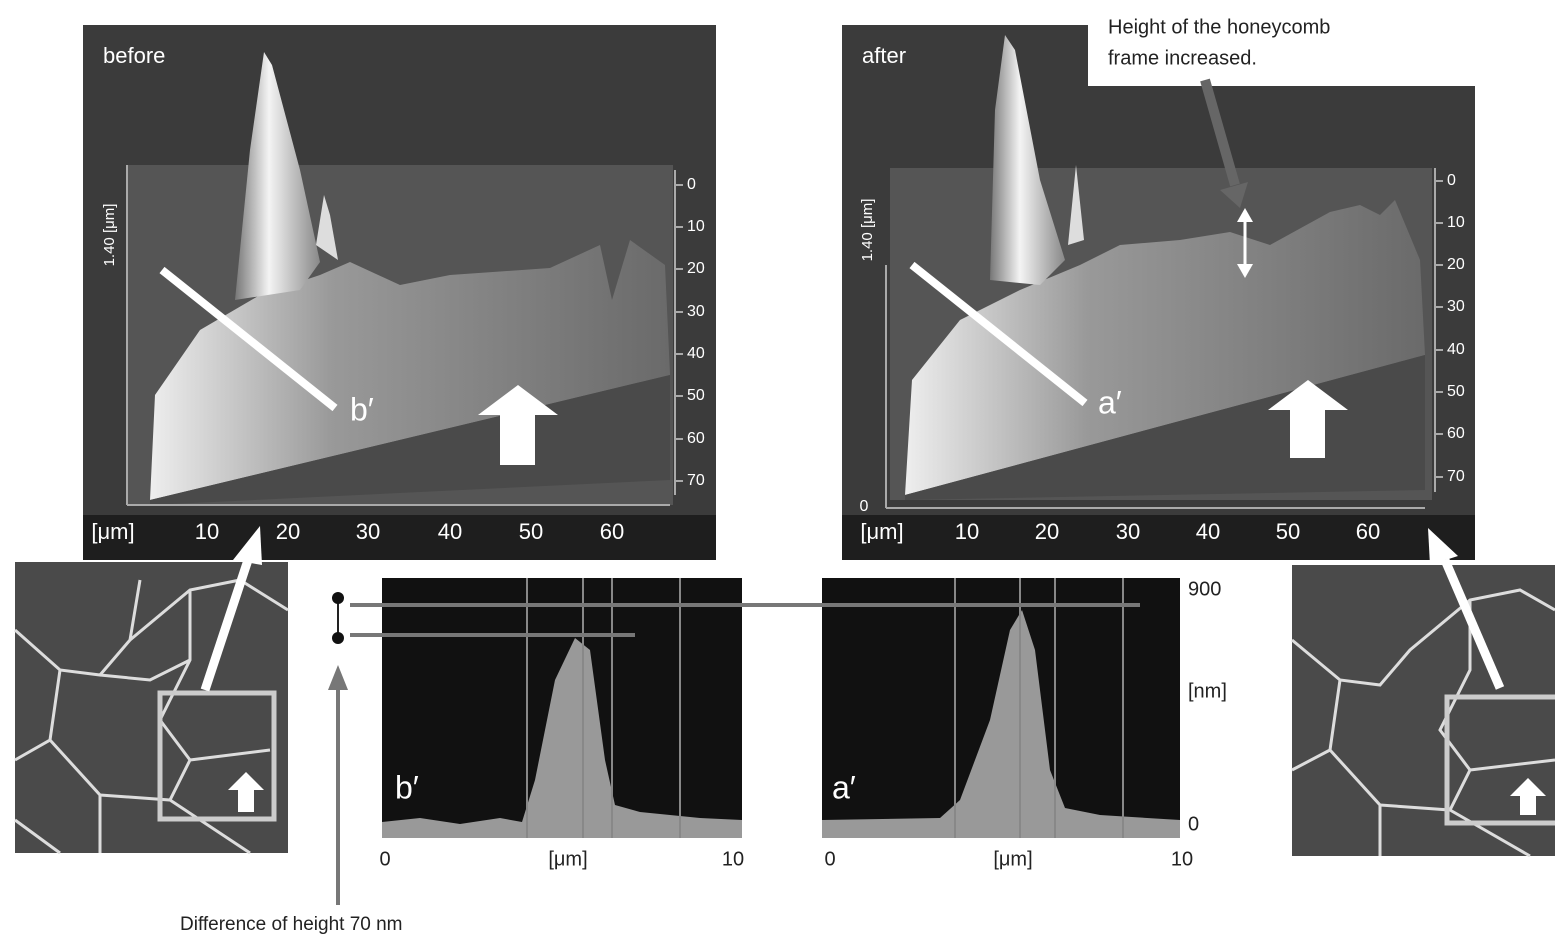  Describe the element at coordinates (1193, 824) in the screenshot. I see `profile-y-label: 0` at that location.